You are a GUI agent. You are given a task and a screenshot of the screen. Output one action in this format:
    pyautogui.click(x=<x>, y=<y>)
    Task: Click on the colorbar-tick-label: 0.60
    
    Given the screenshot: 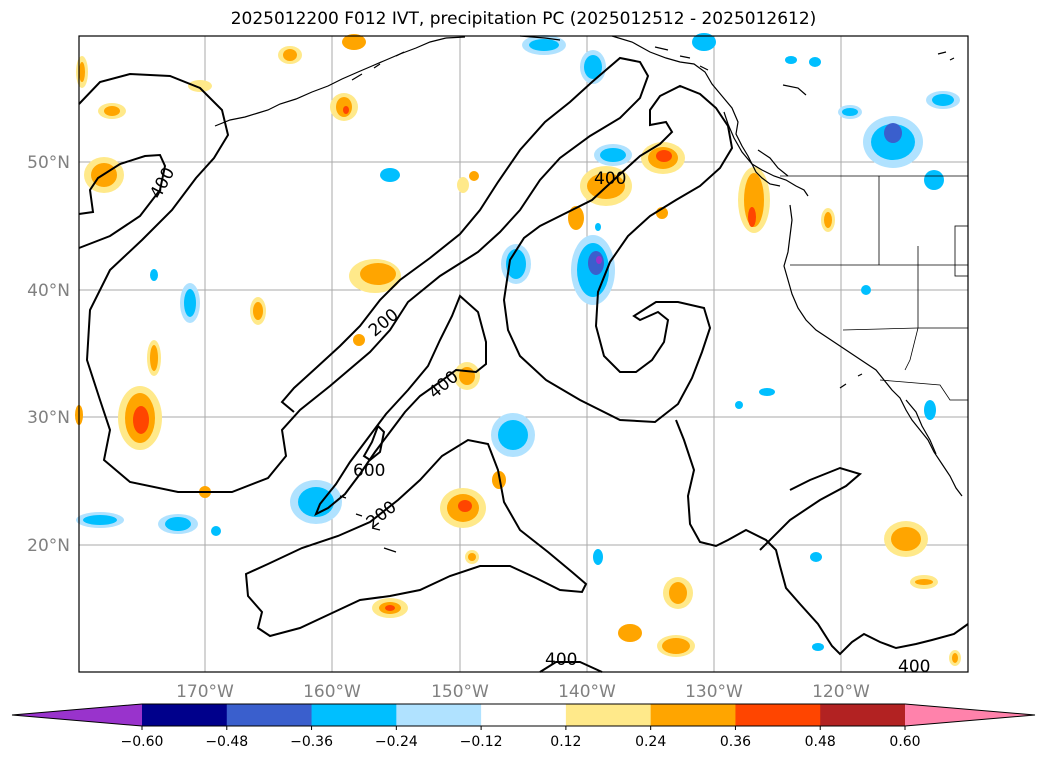 What is the action you would take?
    pyautogui.click(x=904, y=742)
    